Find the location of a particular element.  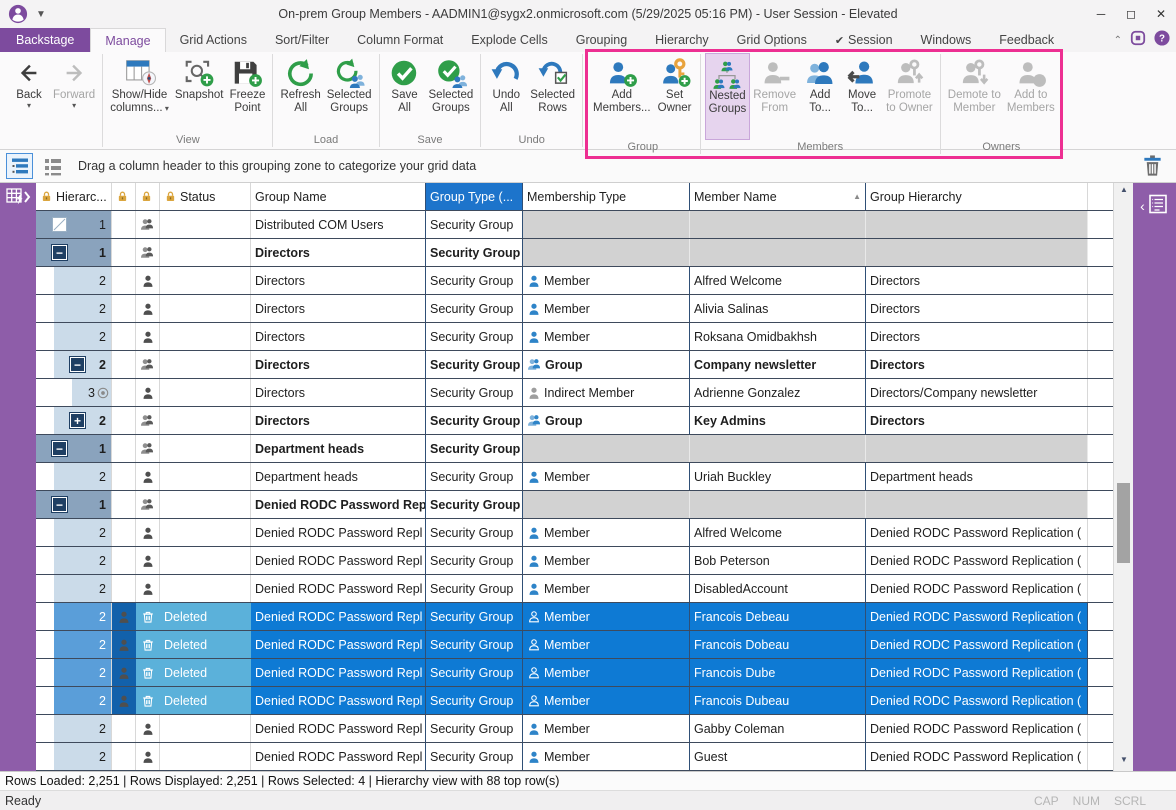

flat-list-view-button is located at coordinates (52, 166).